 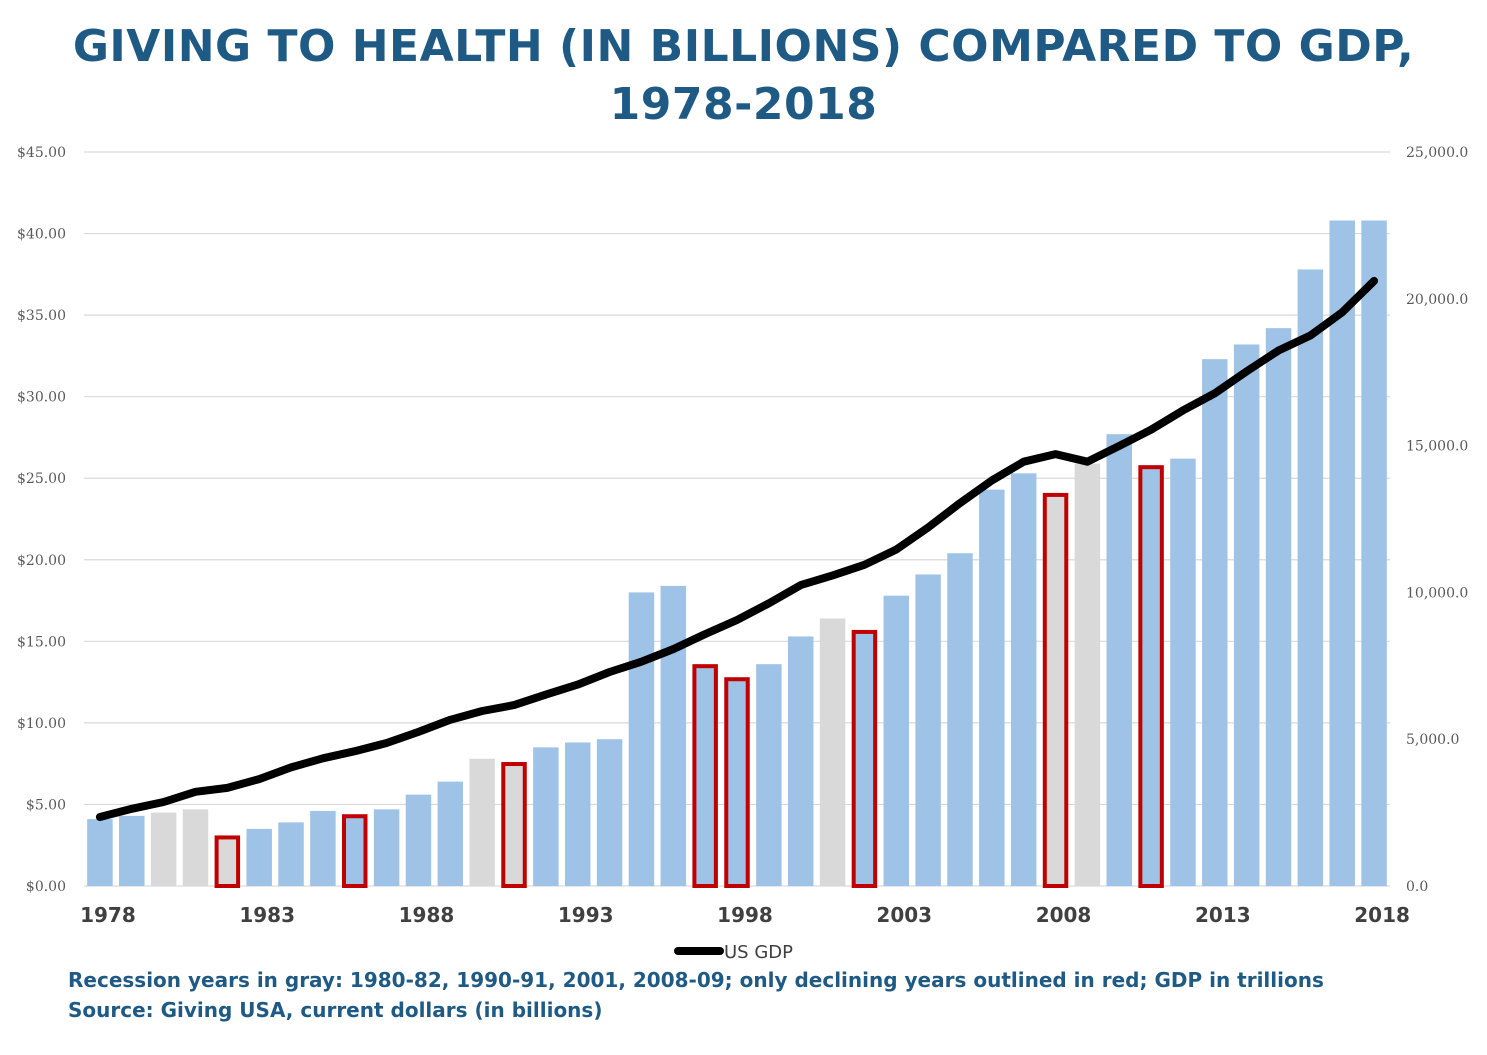 I want to click on bar-2002, so click(x=864, y=758).